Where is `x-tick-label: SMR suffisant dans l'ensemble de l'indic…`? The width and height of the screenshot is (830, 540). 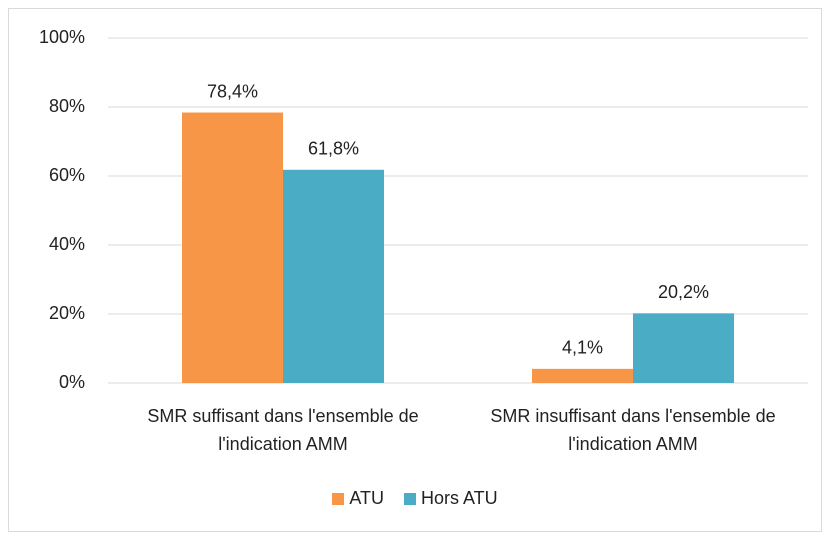
x-tick-label: SMR suffisant dans l'ensemble de l'indic… is located at coordinates (283, 430).